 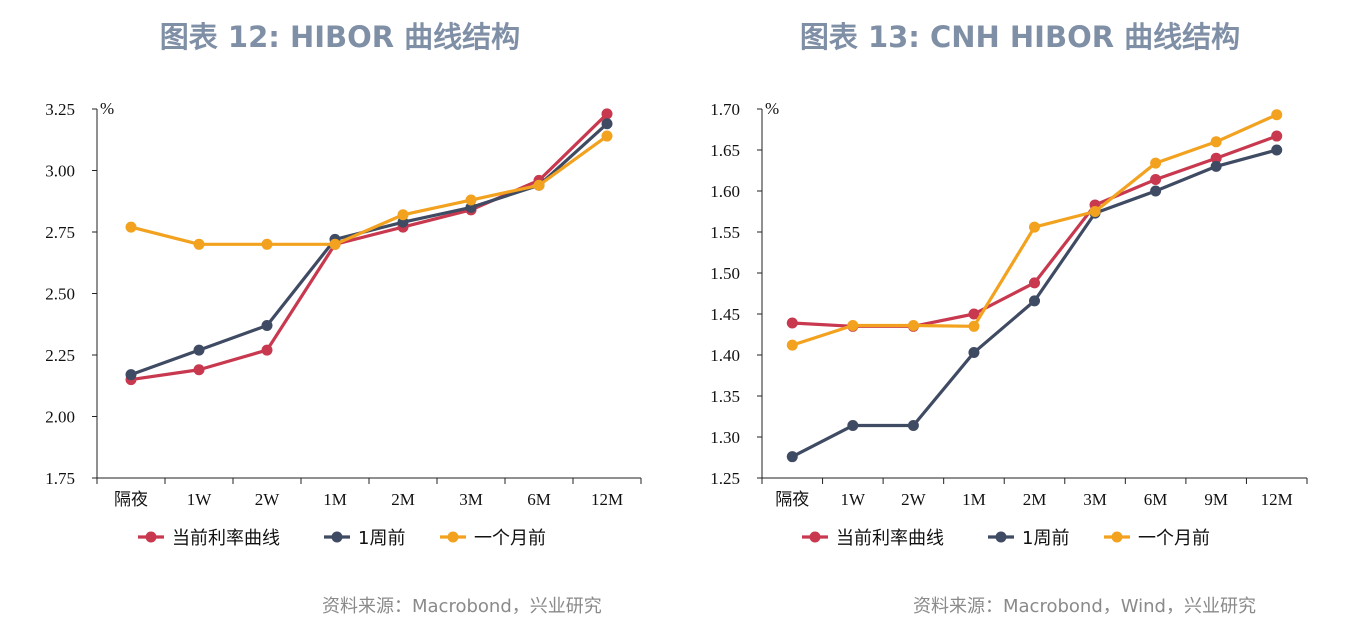 I want to click on y-tick-label: 3.25, so click(x=60, y=109).